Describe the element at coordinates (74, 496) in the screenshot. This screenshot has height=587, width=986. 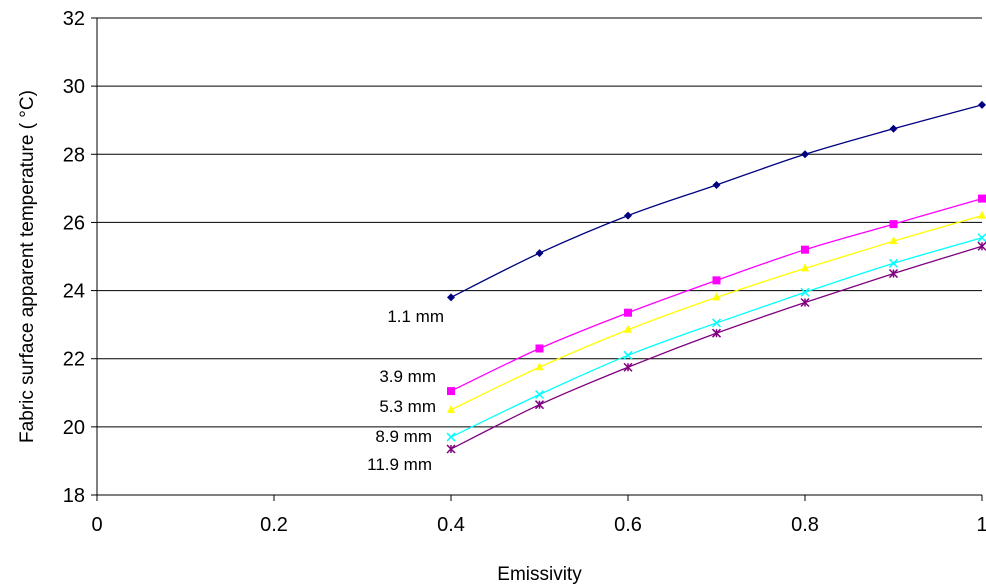
I see `y-tick-label: 18` at that location.